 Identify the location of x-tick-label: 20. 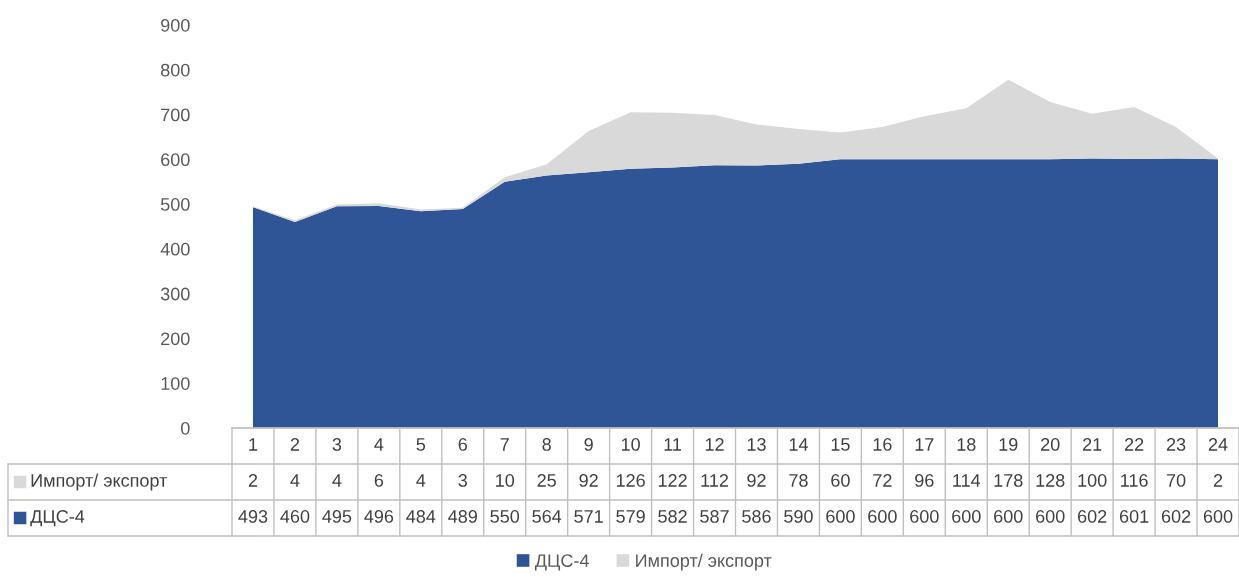
(1050, 444).